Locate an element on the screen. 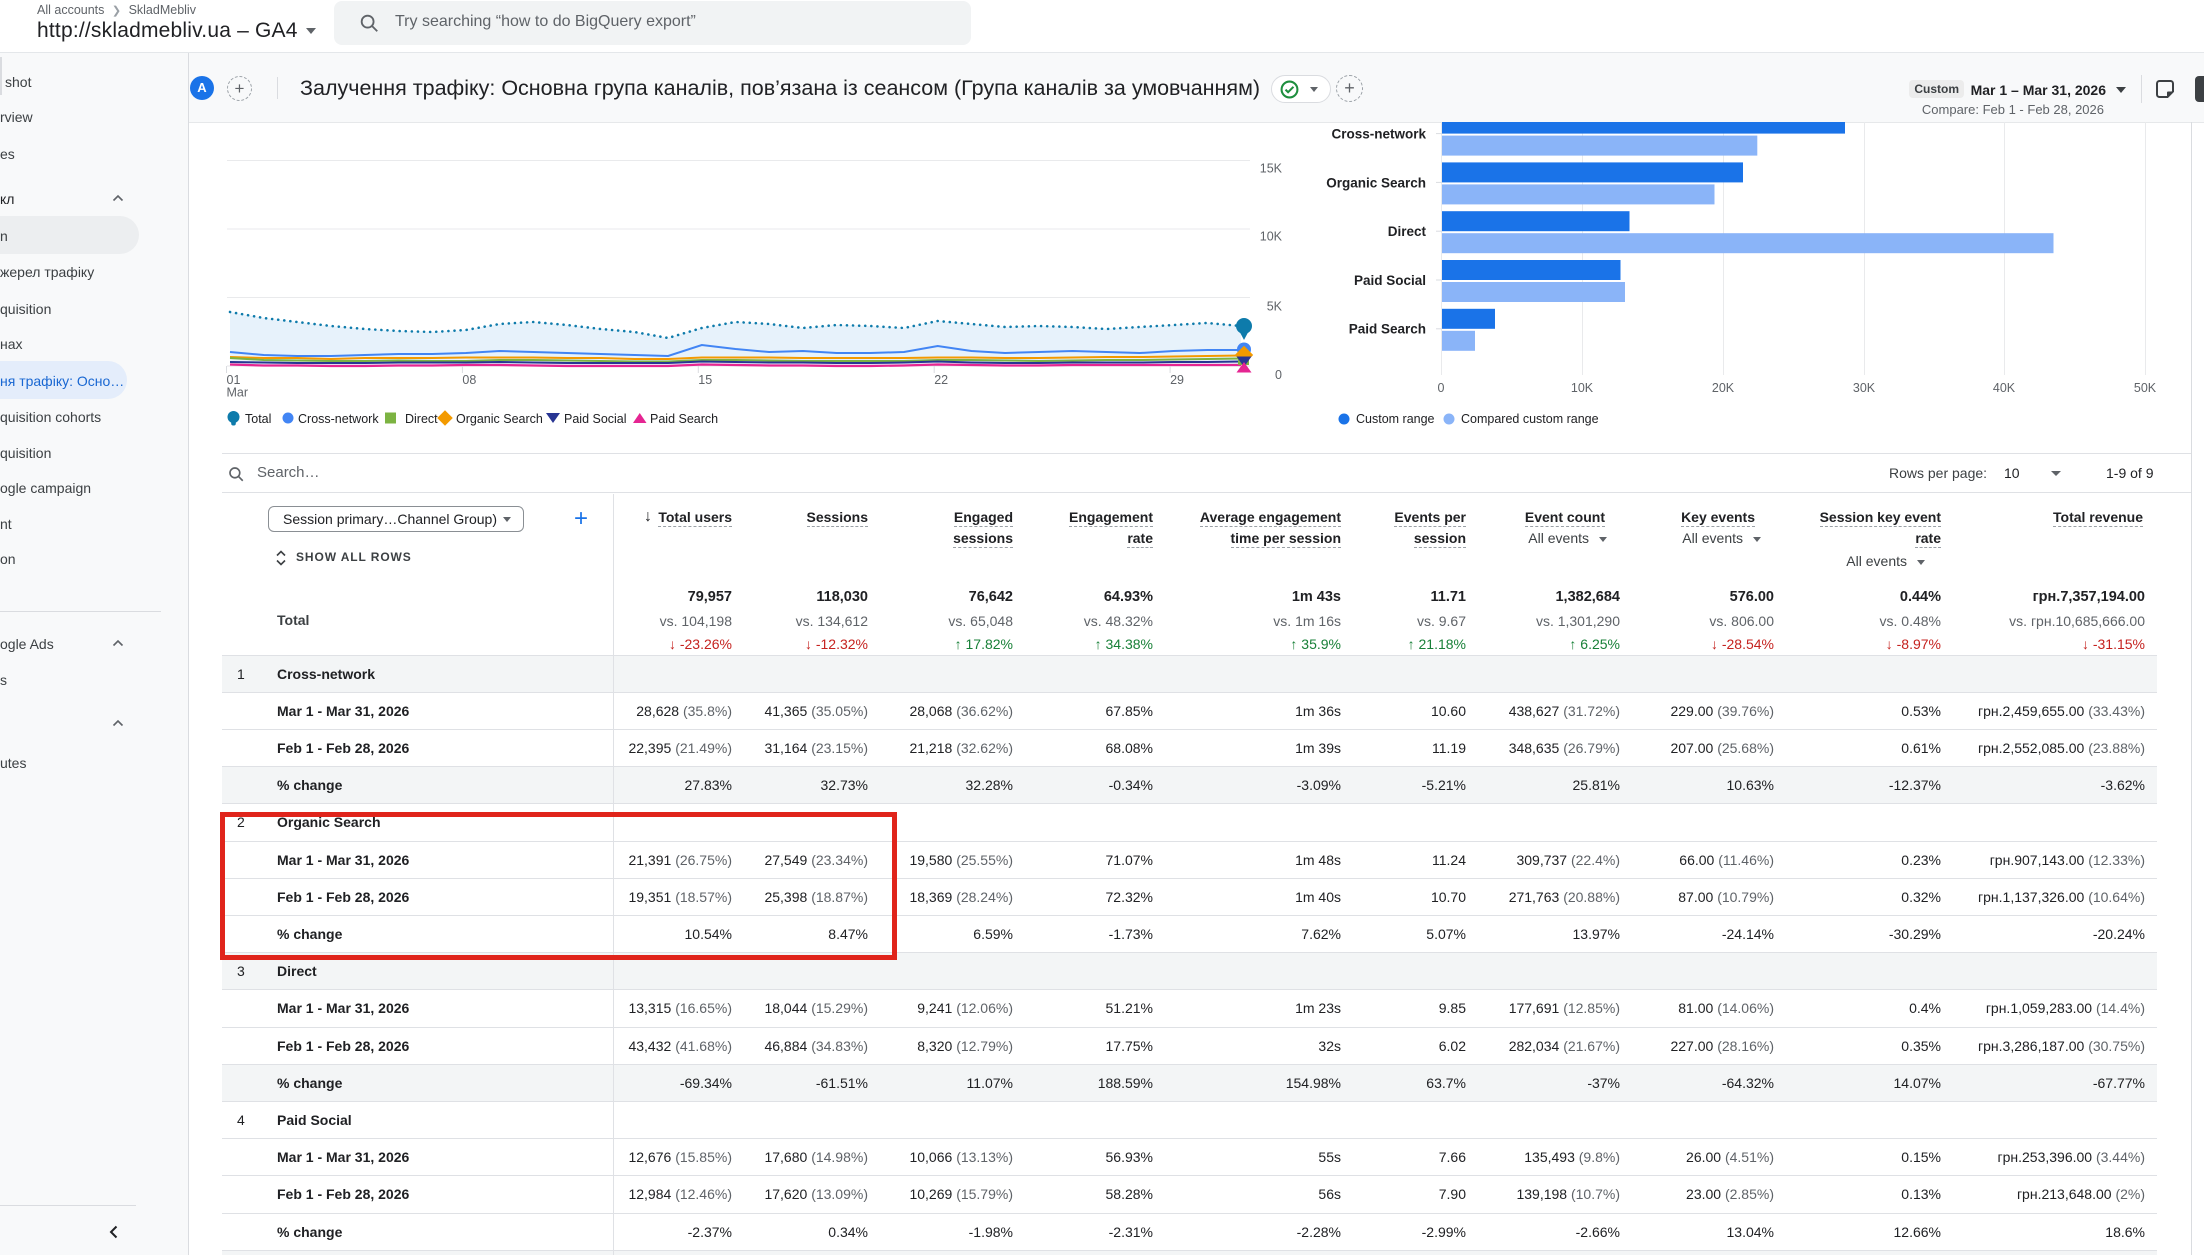  svg-text: 15K is located at coordinates (1271, 169).